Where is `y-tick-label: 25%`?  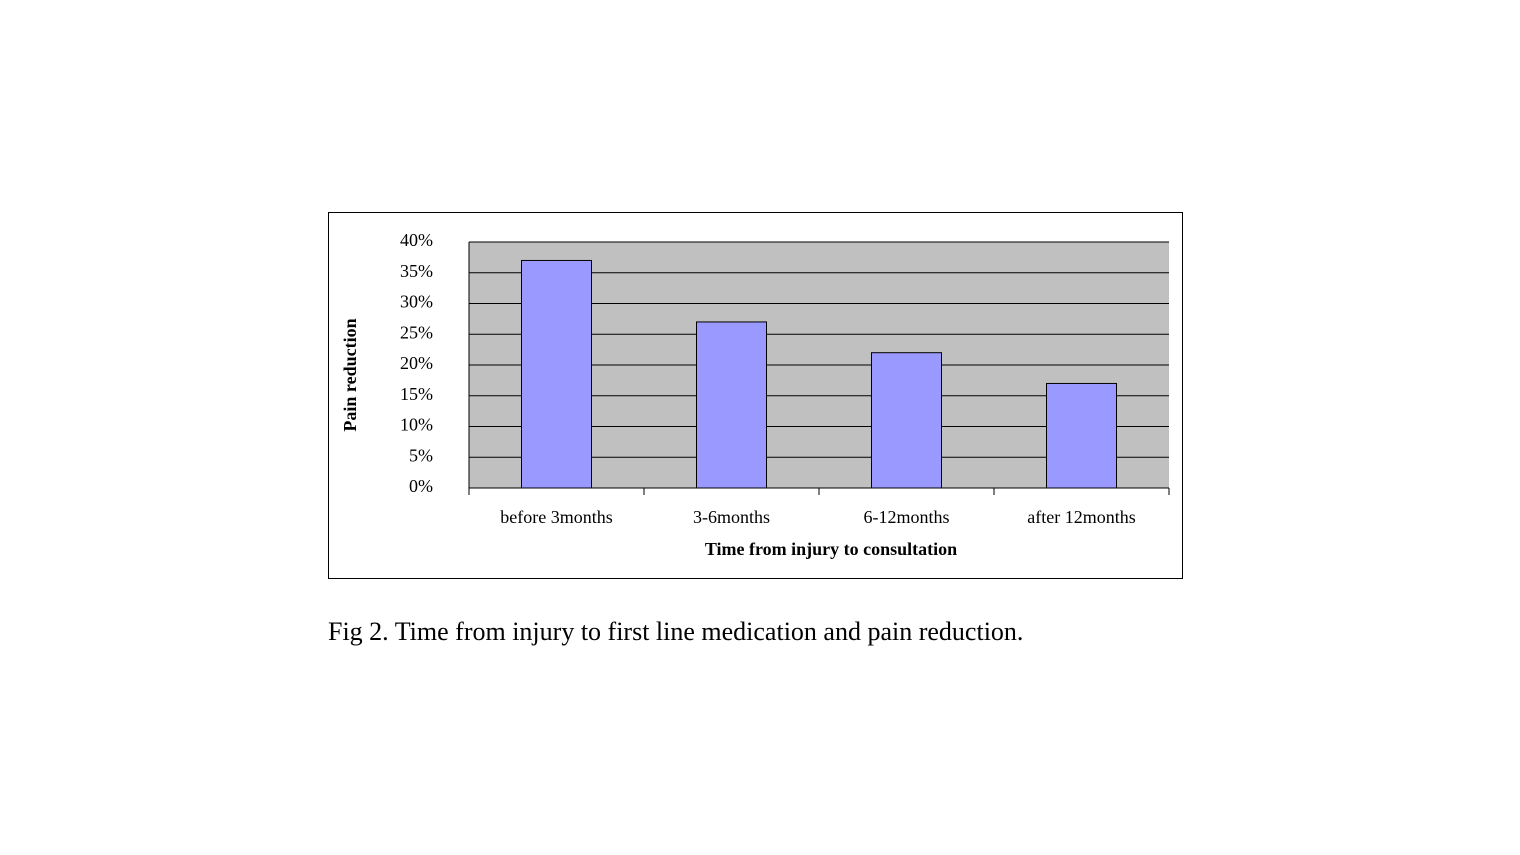 y-tick-label: 25% is located at coordinates (416, 332).